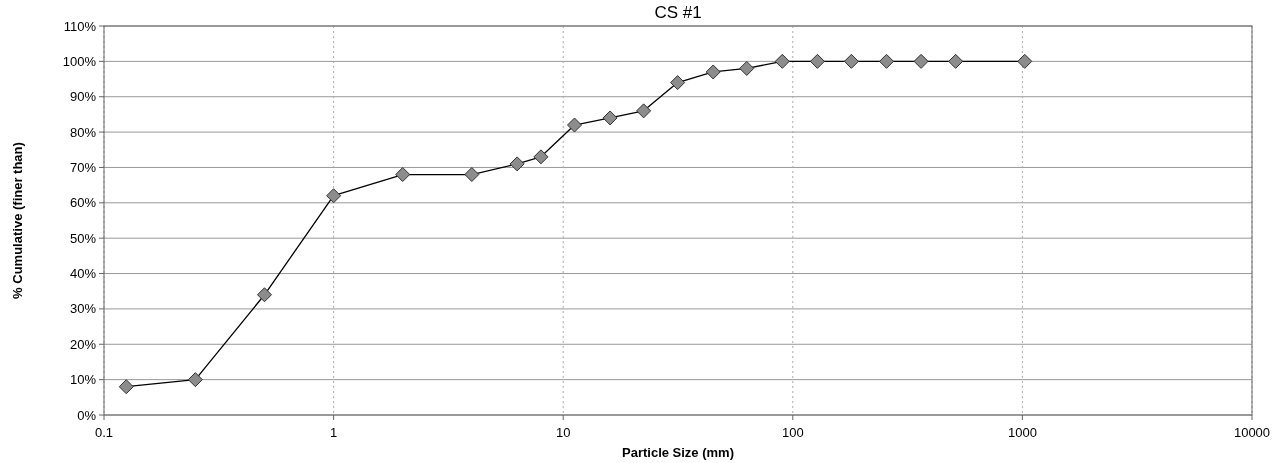 This screenshot has width=1286, height=463. I want to click on y-tick-label: 80%, so click(83, 132).